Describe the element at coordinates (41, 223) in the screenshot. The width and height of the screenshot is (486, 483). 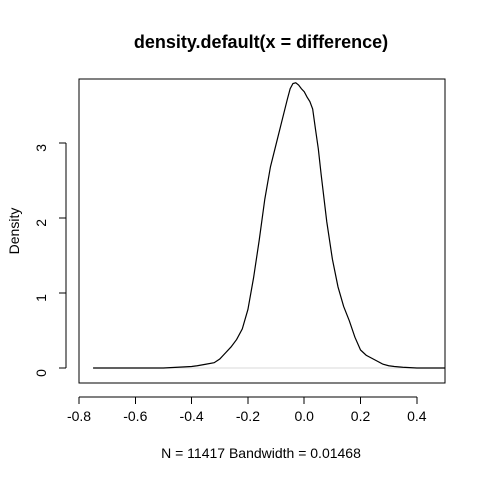
I see `y-tick-label: 2` at that location.